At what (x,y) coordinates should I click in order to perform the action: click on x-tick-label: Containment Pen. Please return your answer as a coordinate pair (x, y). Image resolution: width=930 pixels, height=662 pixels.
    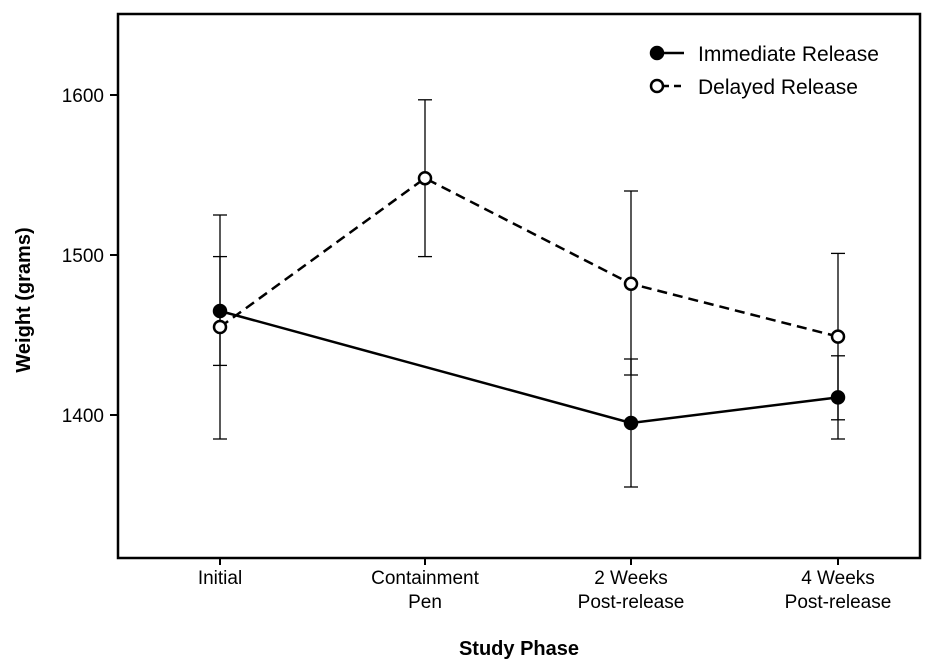
    Looking at the image, I should click on (425, 590).